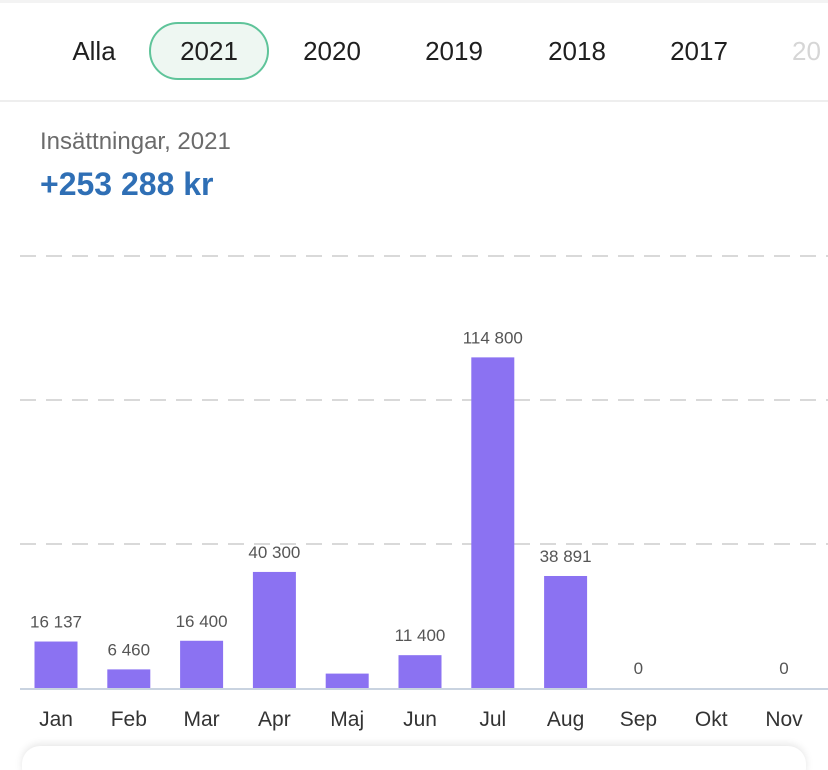 This screenshot has width=828, height=770. Describe the element at coordinates (332, 51) in the screenshot. I see `tab-2020: 2020` at that location.